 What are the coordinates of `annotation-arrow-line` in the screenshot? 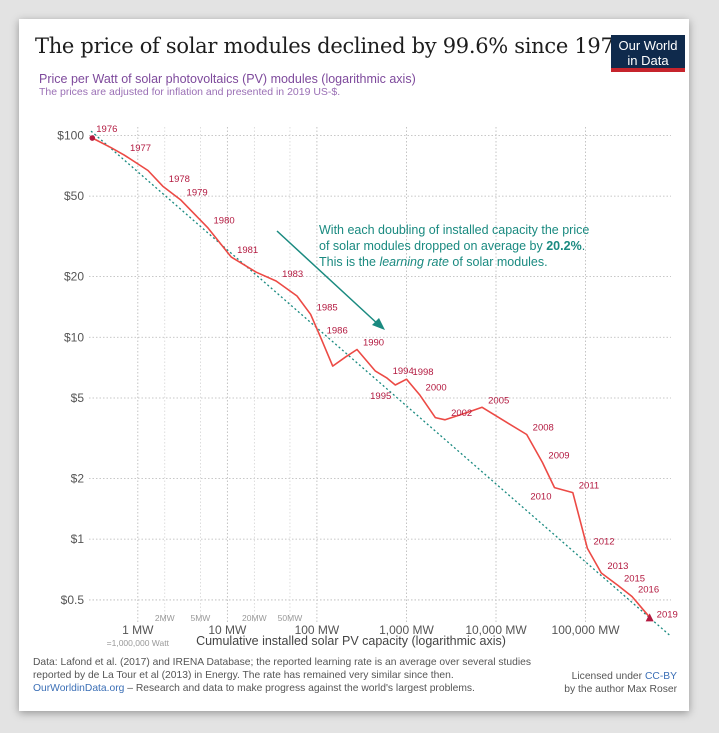 It's located at (328, 278).